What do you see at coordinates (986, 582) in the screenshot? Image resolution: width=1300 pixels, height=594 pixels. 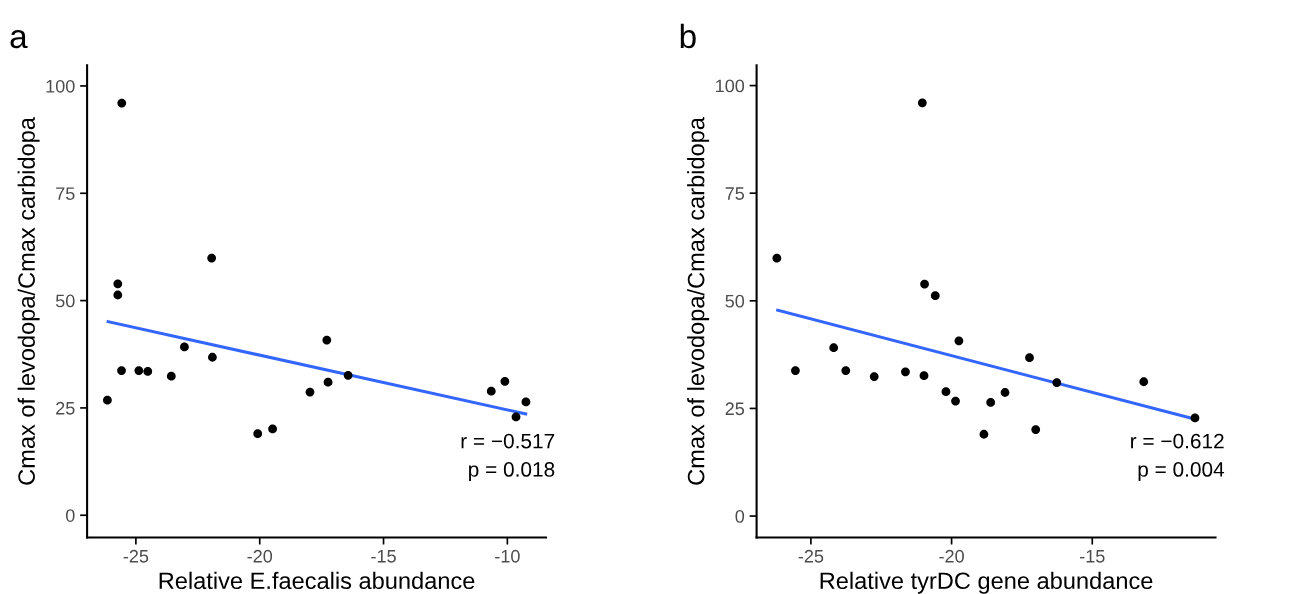 I see `x-axis-title: Relative tyrDC gene abundance` at bounding box center [986, 582].